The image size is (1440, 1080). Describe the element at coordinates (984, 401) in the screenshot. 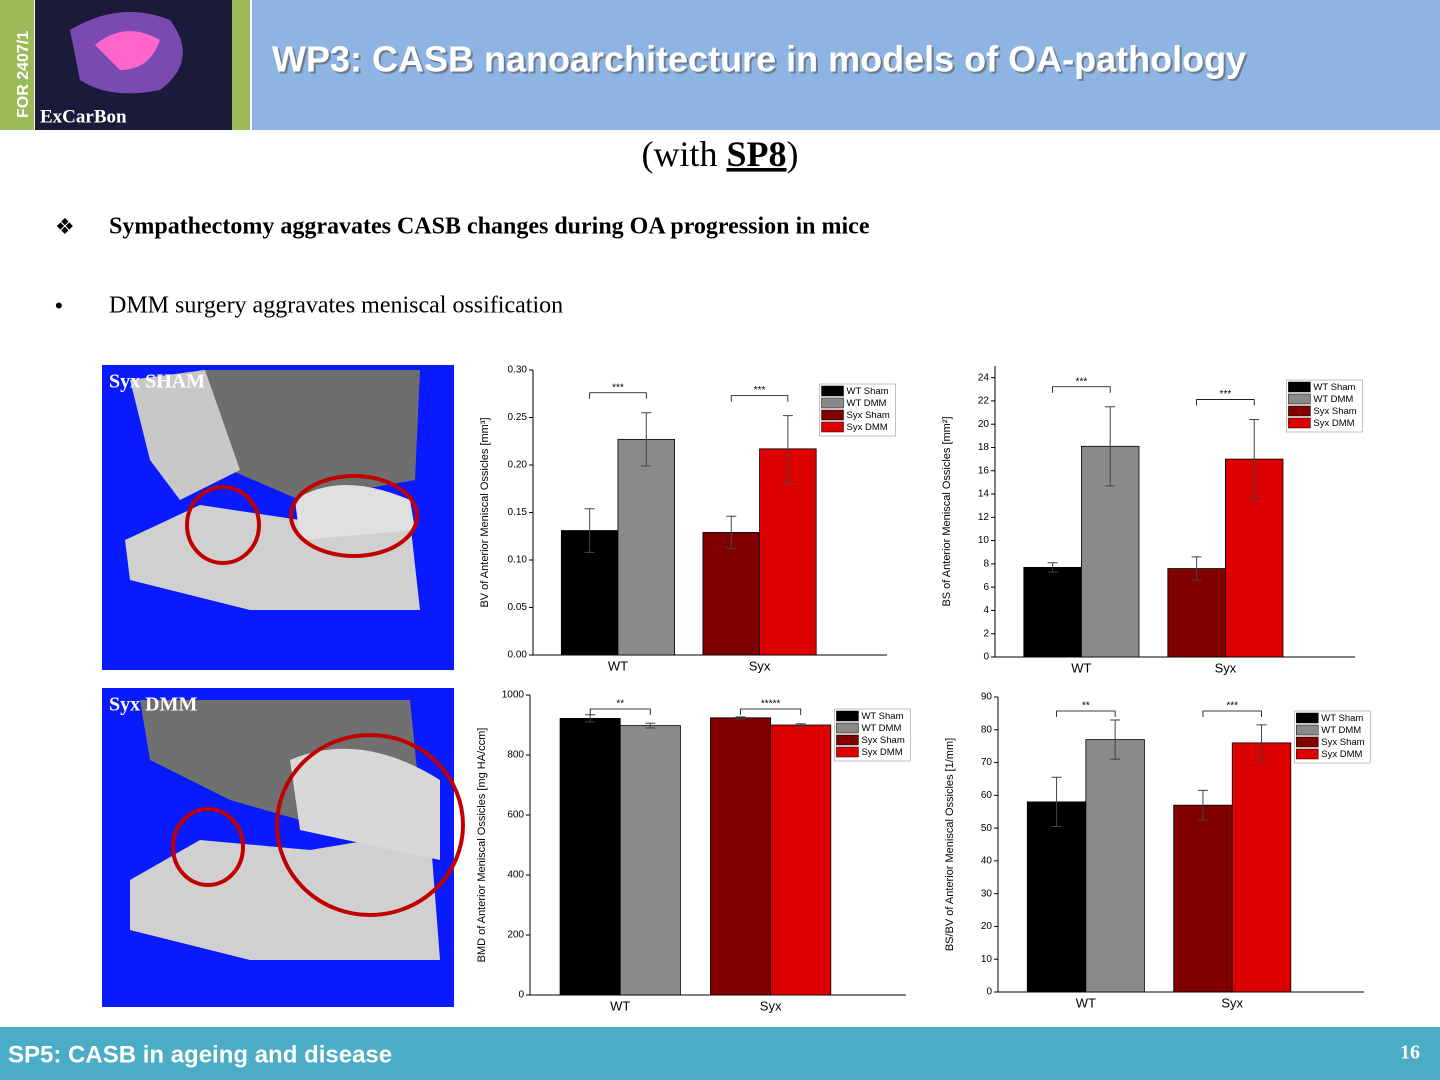

I see `y-tick-label: 22` at that location.